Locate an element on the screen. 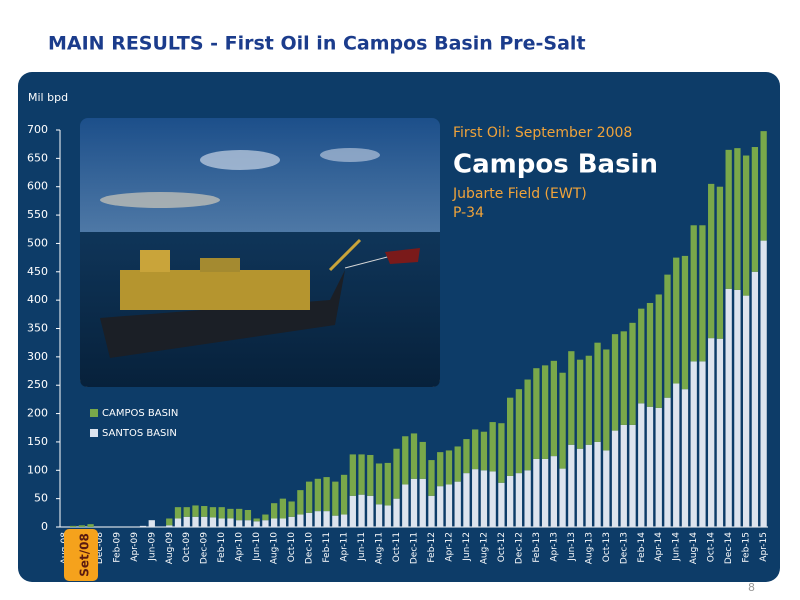 This screenshot has height=600, width=800. x-tick-label: Jun-13 is located at coordinates (572, 547).